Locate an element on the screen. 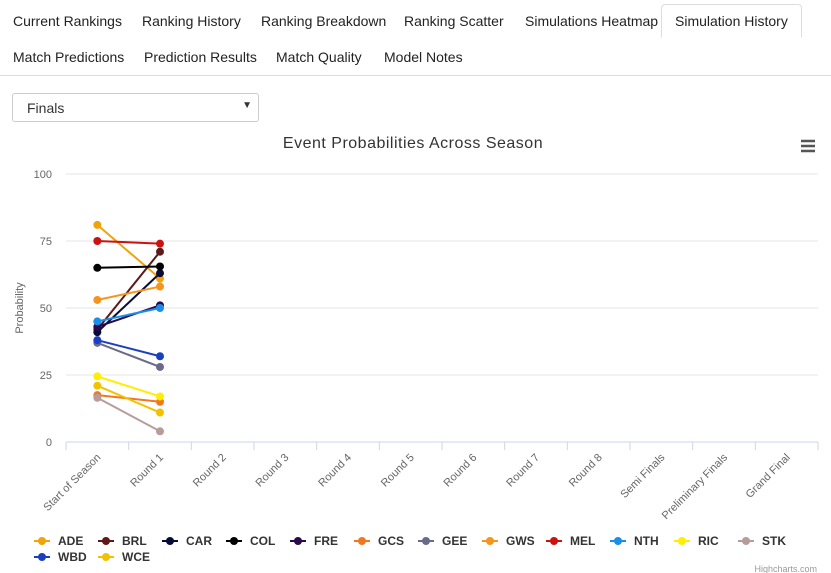 The width and height of the screenshot is (831, 573). legend-item: WCE is located at coordinates (124, 557).